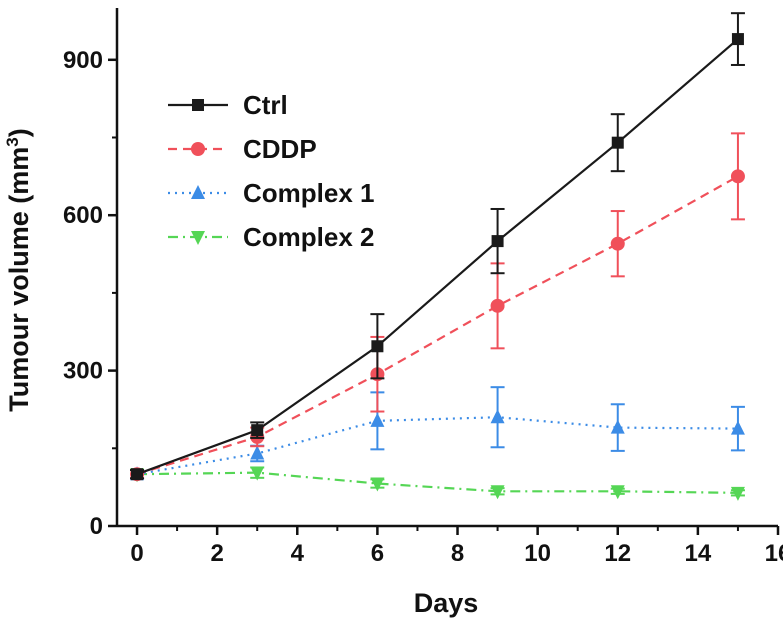  Describe the element at coordinates (774, 553) in the screenshot. I see `x-tick-label: 16` at that location.